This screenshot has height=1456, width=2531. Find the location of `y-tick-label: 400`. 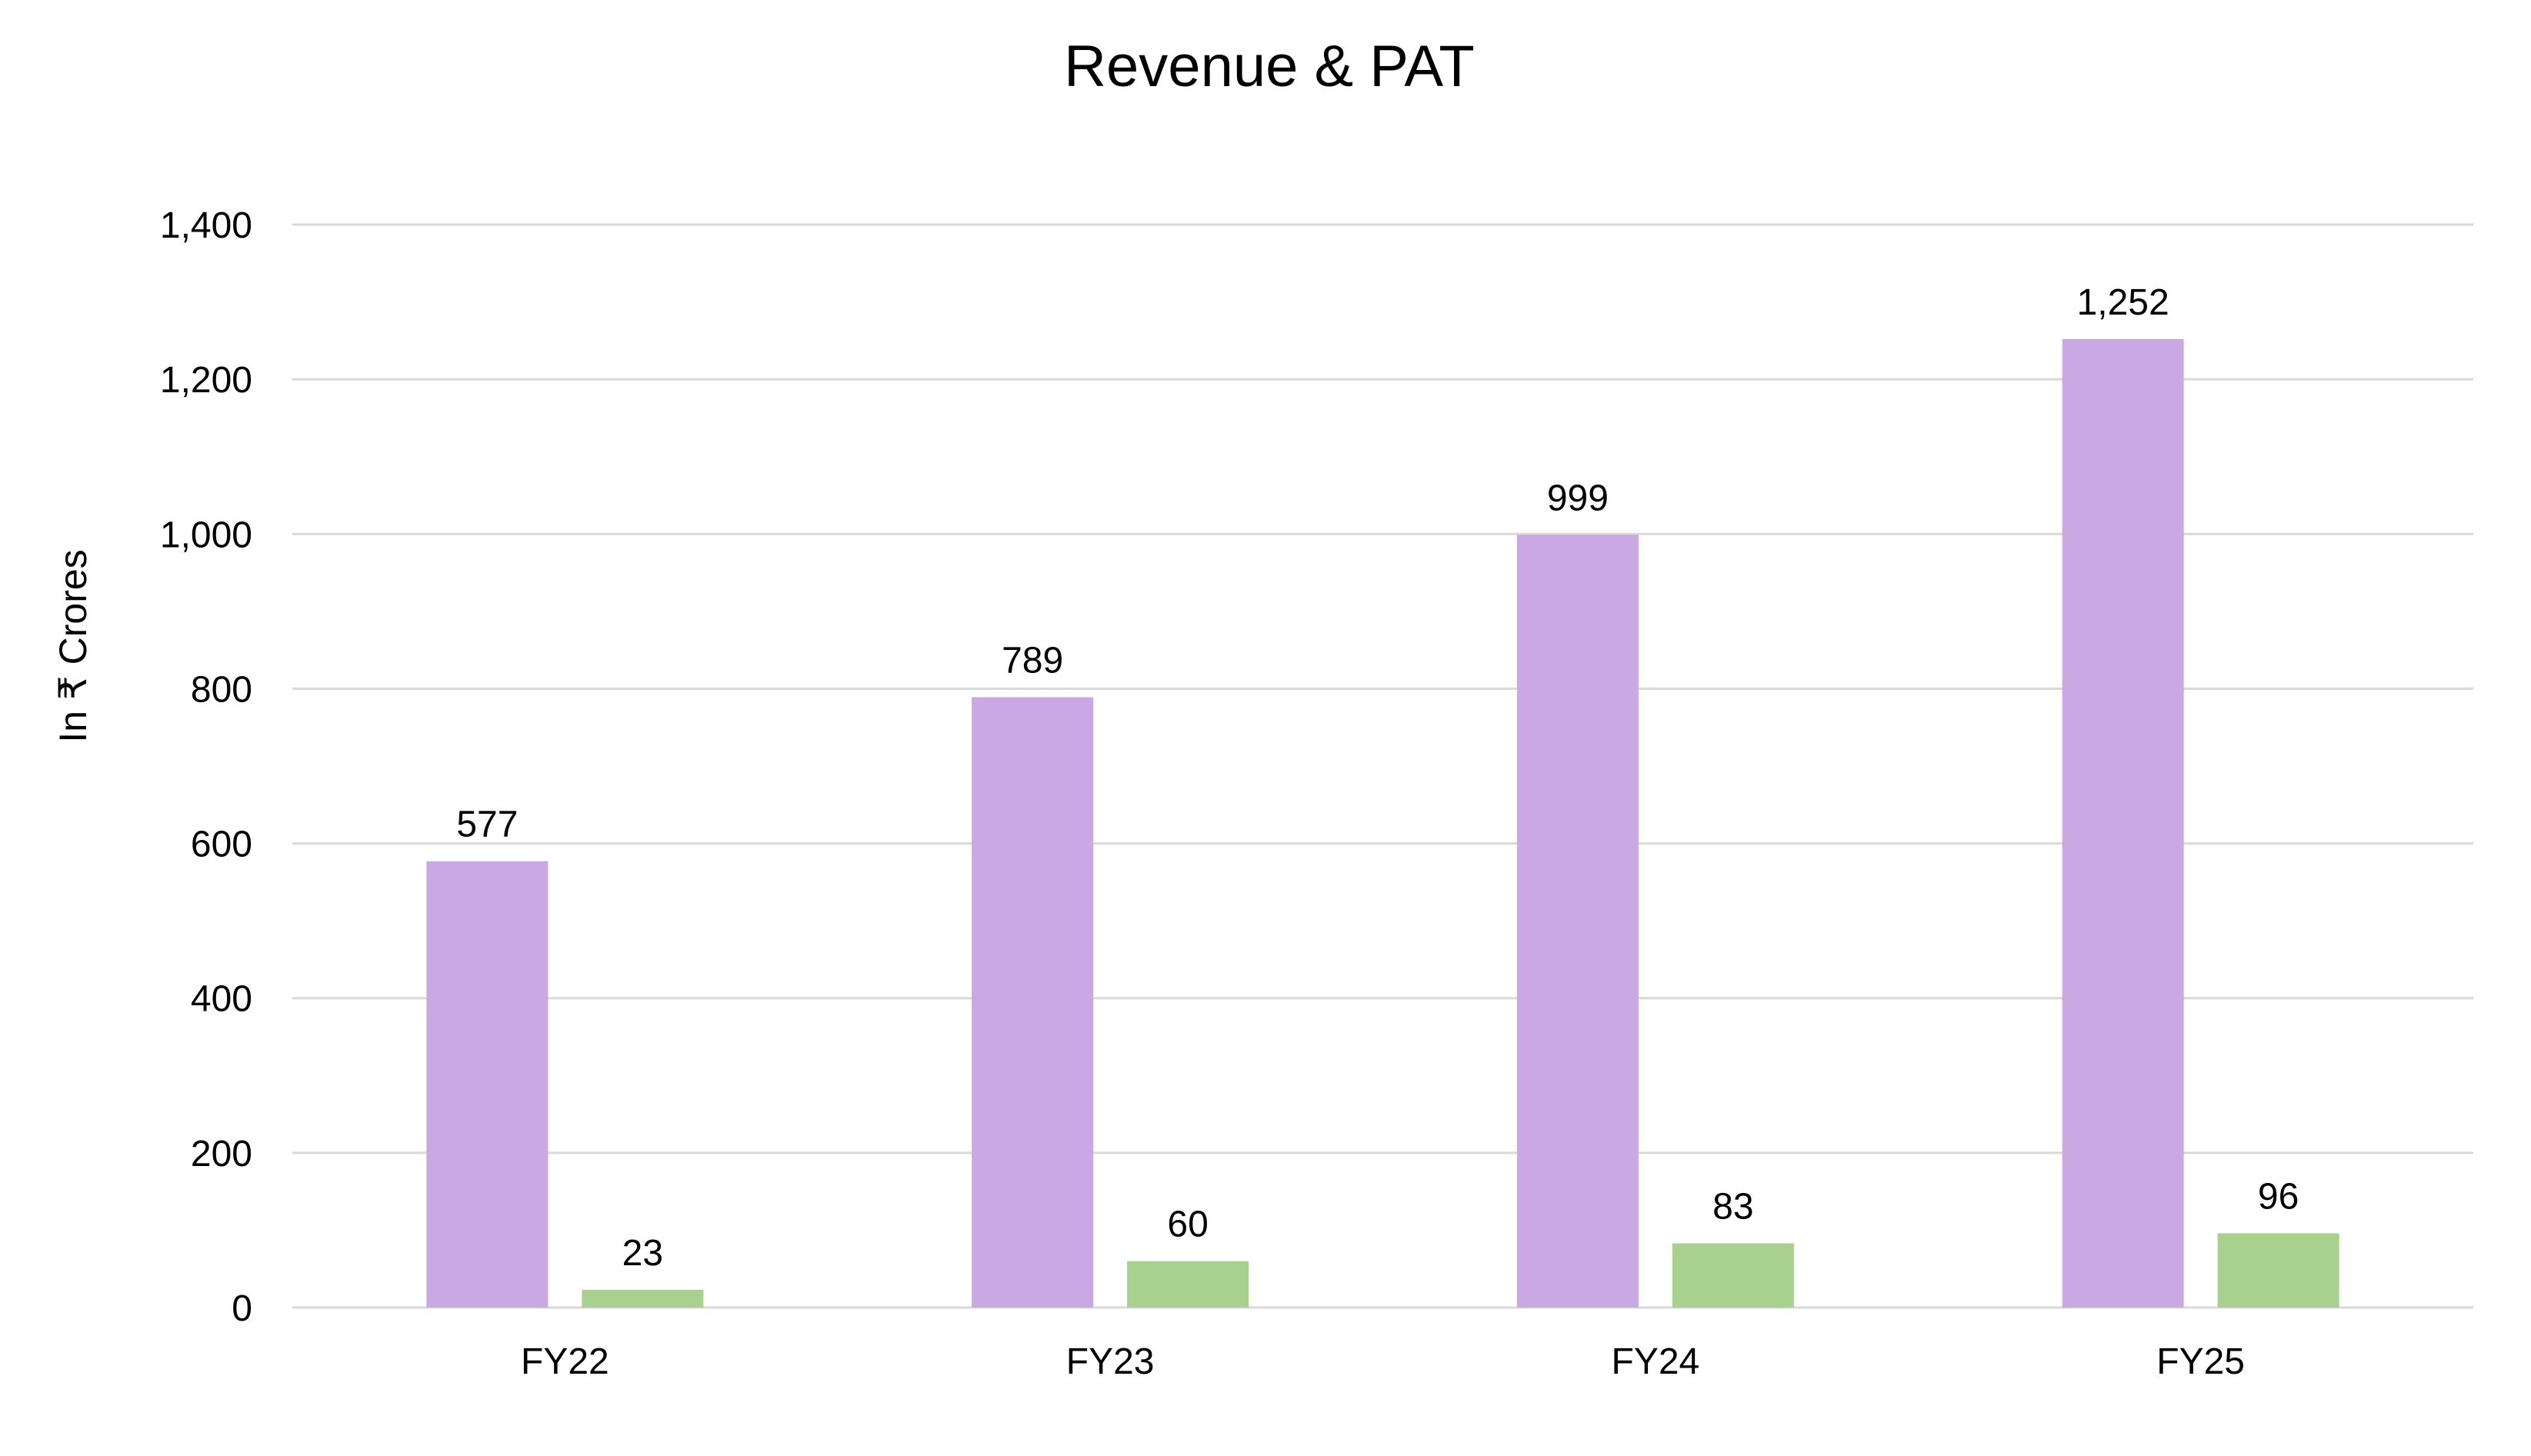

y-tick-label: 400 is located at coordinates (221, 999).